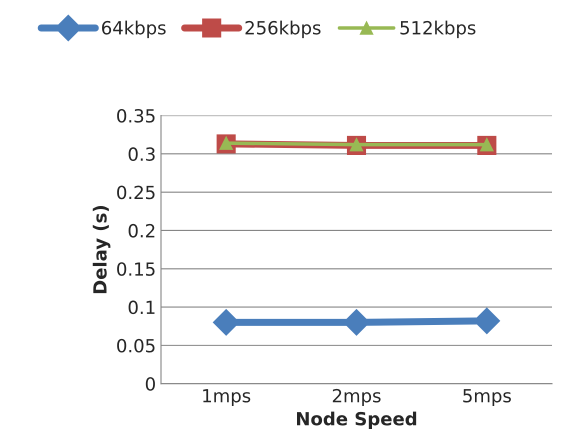 This screenshot has width=575, height=436. Describe the element at coordinates (136, 345) in the screenshot. I see `y-tick-label: 0.05` at that location.